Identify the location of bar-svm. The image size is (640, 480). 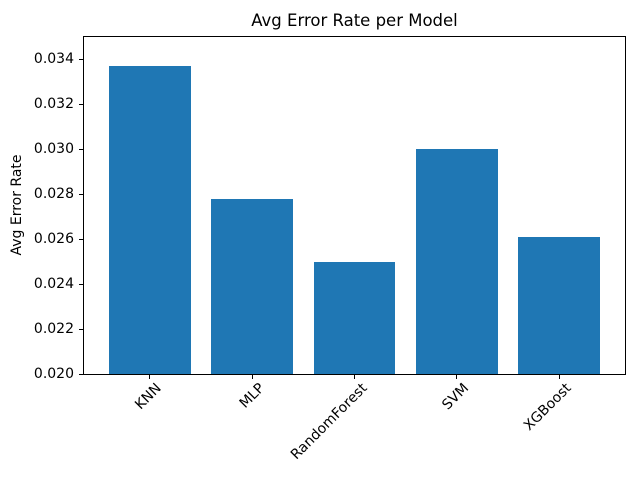
(456, 261).